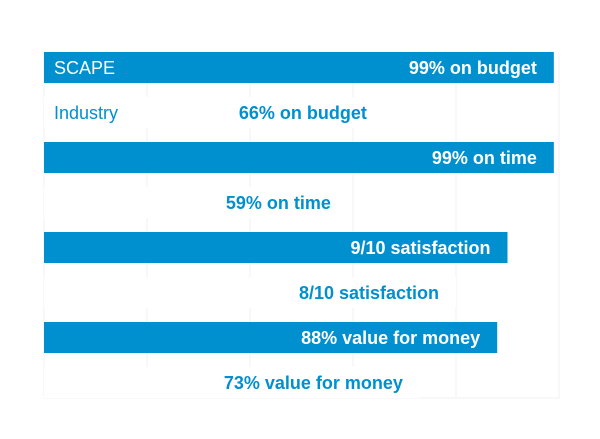 This screenshot has width=600, height=439. What do you see at coordinates (484, 158) in the screenshot?
I see `bar-label-scape-1: 99% on time` at bounding box center [484, 158].